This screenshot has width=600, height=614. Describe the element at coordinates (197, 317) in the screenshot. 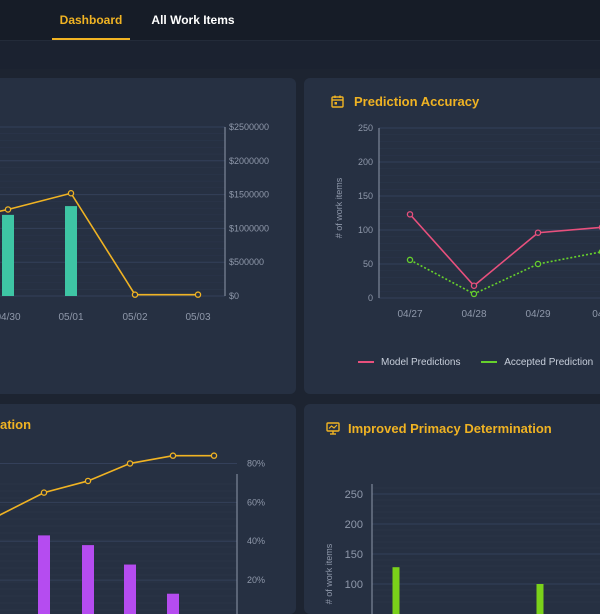

I see `x-tick-label: 05/03` at that location.